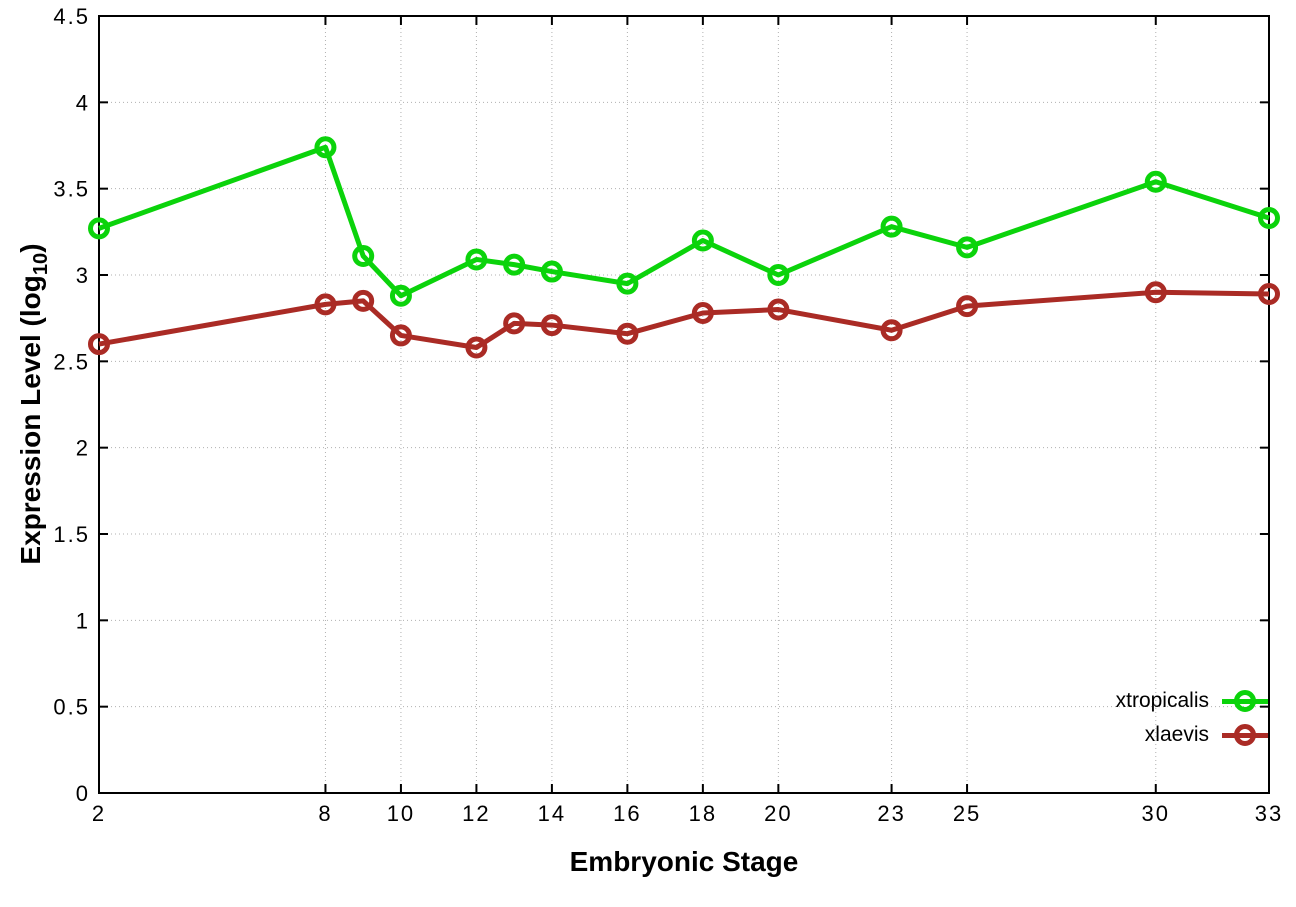 The image size is (1296, 907). What do you see at coordinates (71, 16) in the screenshot?
I see `y-tick-label: 4.5` at bounding box center [71, 16].